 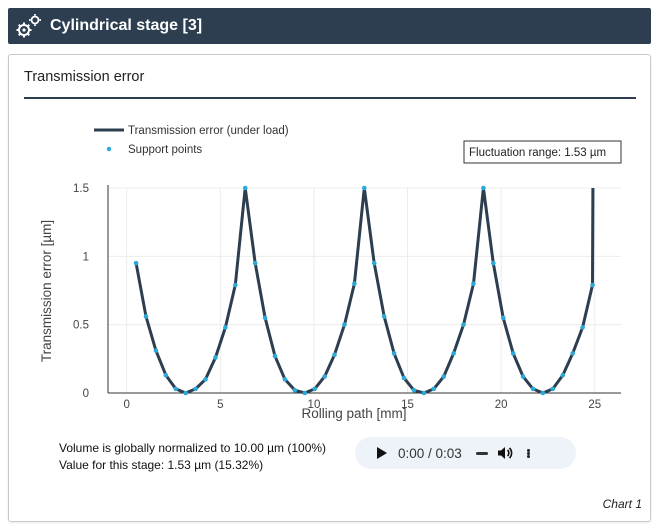 What do you see at coordinates (28, 26) in the screenshot?
I see `gears-icon` at bounding box center [28, 26].